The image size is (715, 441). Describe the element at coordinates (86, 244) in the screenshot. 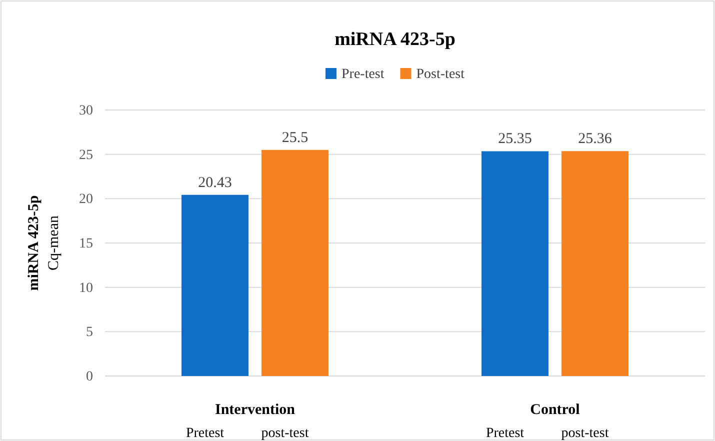

I see `y-tick-label: 15` at that location.